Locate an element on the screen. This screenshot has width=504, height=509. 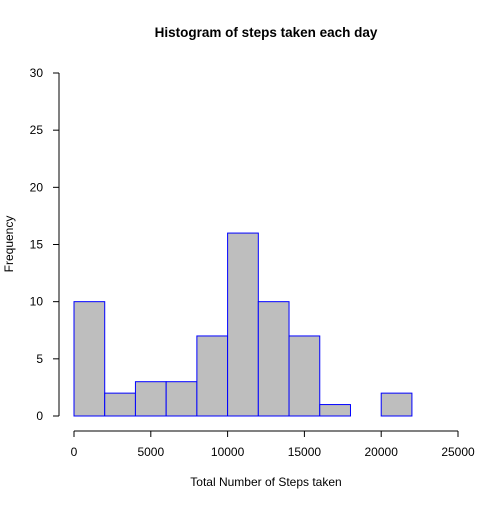
x-tick-label: 10000 is located at coordinates (228, 452).